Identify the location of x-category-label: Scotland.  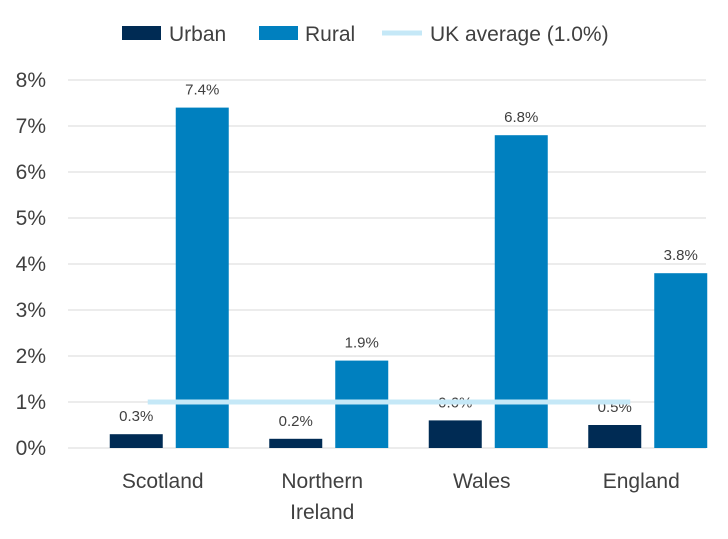
(163, 481).